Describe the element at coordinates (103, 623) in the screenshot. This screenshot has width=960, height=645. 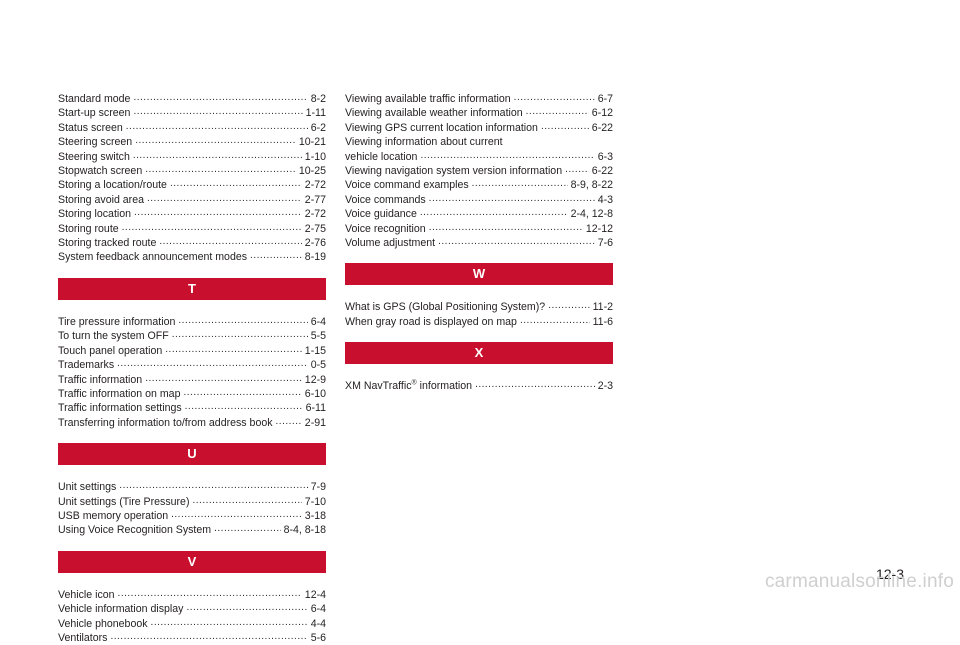
I see `entry-term: Vehicle phonebook` at that location.